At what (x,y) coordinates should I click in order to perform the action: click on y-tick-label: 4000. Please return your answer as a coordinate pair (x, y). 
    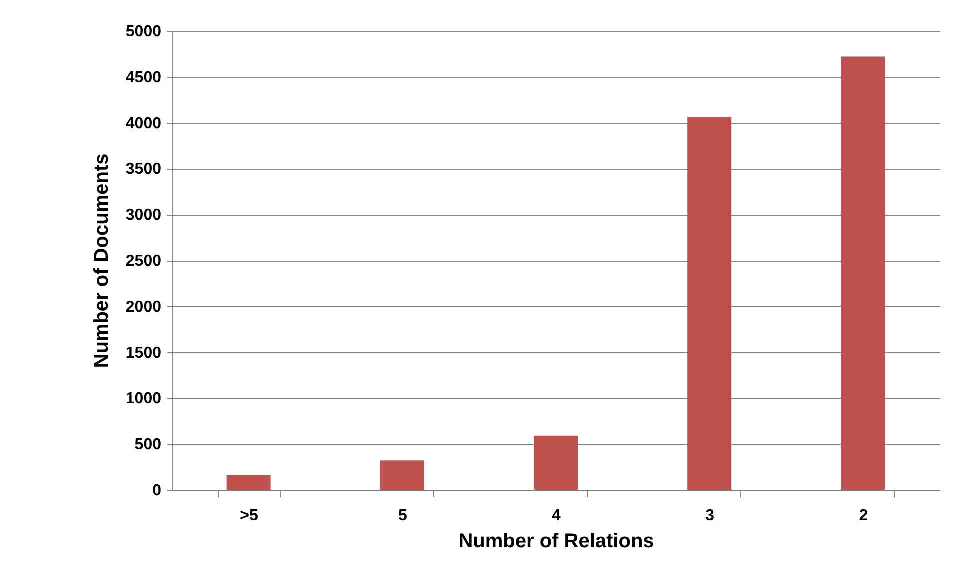
    Looking at the image, I should click on (144, 123).